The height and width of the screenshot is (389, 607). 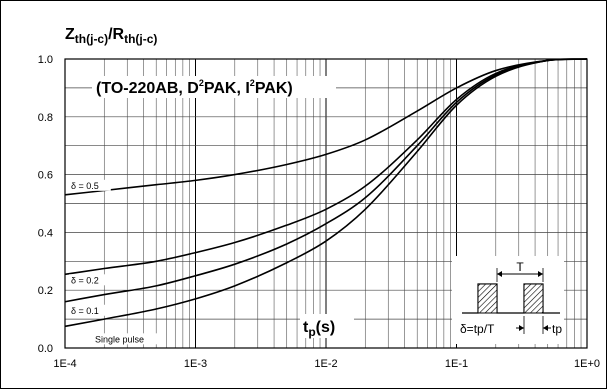 What do you see at coordinates (195, 364) in the screenshot?
I see `x-tick-label: 1E-3` at bounding box center [195, 364].